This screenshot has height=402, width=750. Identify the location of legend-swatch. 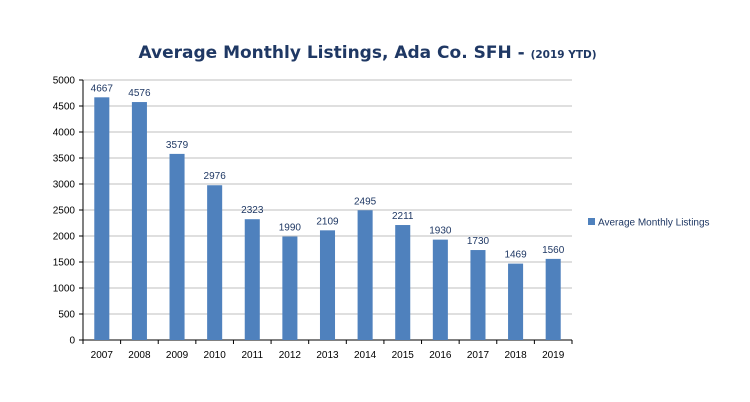
(591, 221).